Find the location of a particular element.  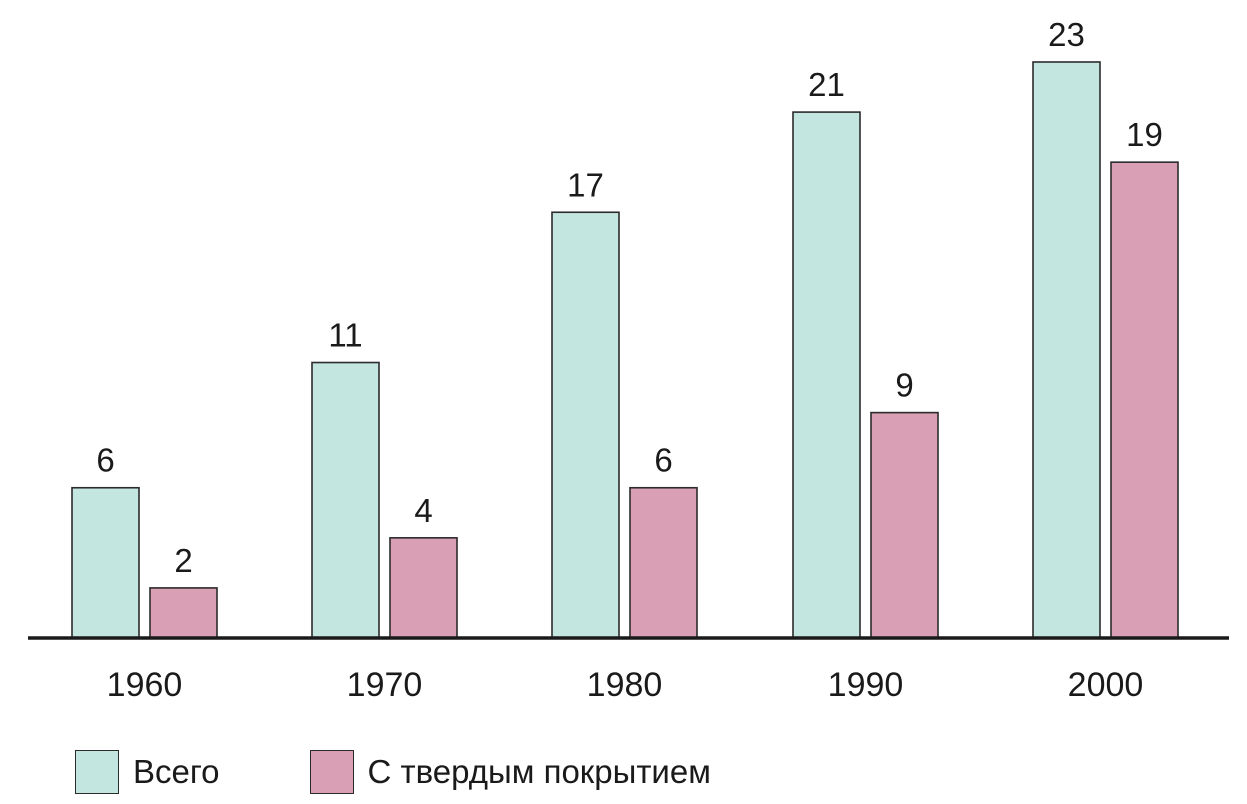

bar-paved-2000 is located at coordinates (1144, 400).